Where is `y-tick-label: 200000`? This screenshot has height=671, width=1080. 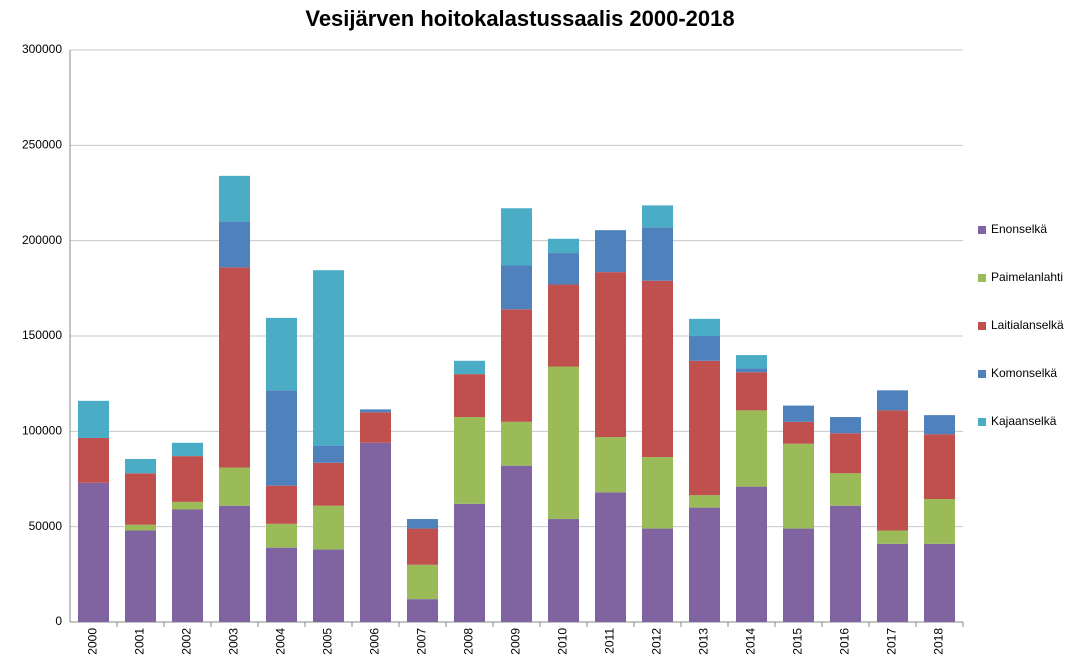
y-tick-label: 200000 is located at coordinates (42, 240).